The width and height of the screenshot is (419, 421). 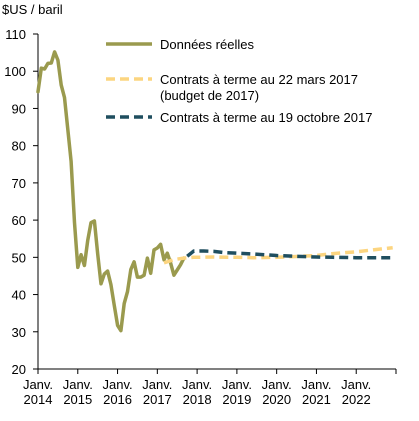 What do you see at coordinates (38, 399) in the screenshot?
I see `x-tick-label-line2: 2014` at bounding box center [38, 399].